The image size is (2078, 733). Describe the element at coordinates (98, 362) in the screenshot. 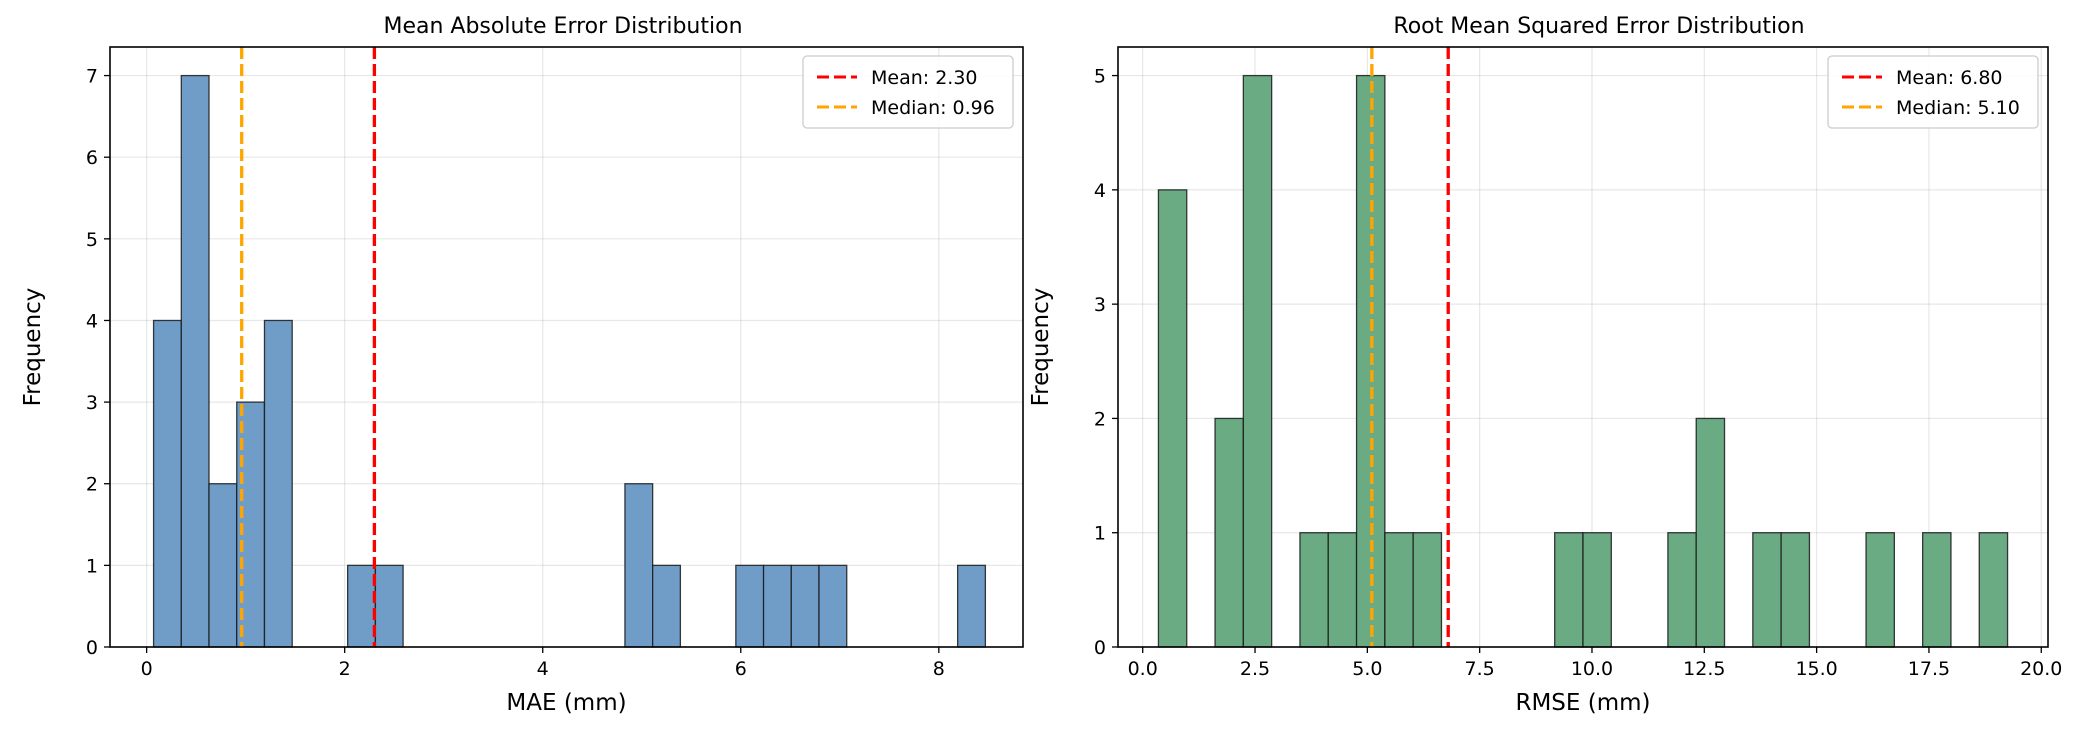

I see `mae-y-ticks: 0 1 2 3 4 5 6 7` at that location.